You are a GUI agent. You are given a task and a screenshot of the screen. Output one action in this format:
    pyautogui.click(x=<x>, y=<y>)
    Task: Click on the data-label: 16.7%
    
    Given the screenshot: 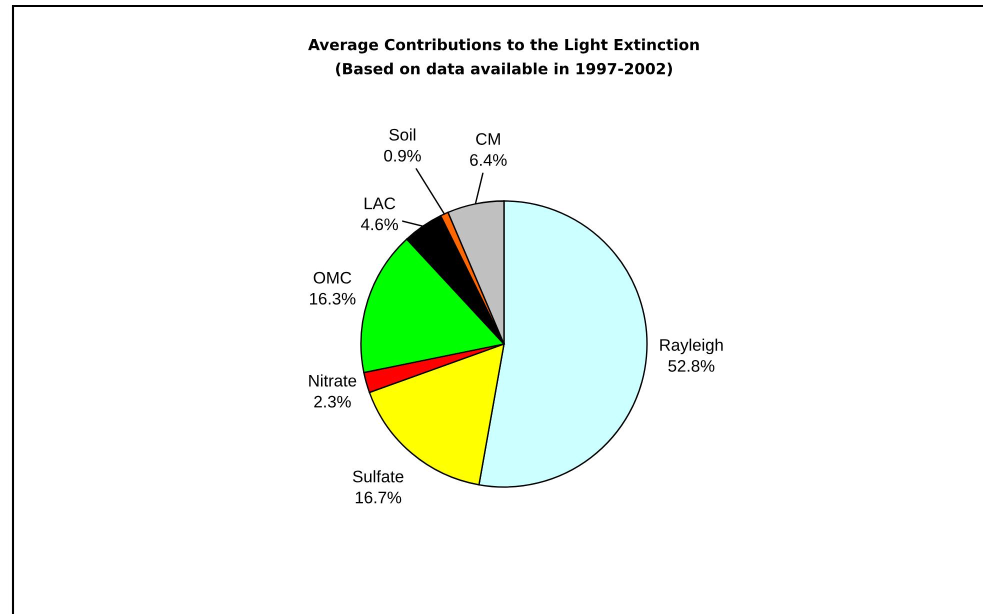 What is the action you would take?
    pyautogui.click(x=379, y=498)
    